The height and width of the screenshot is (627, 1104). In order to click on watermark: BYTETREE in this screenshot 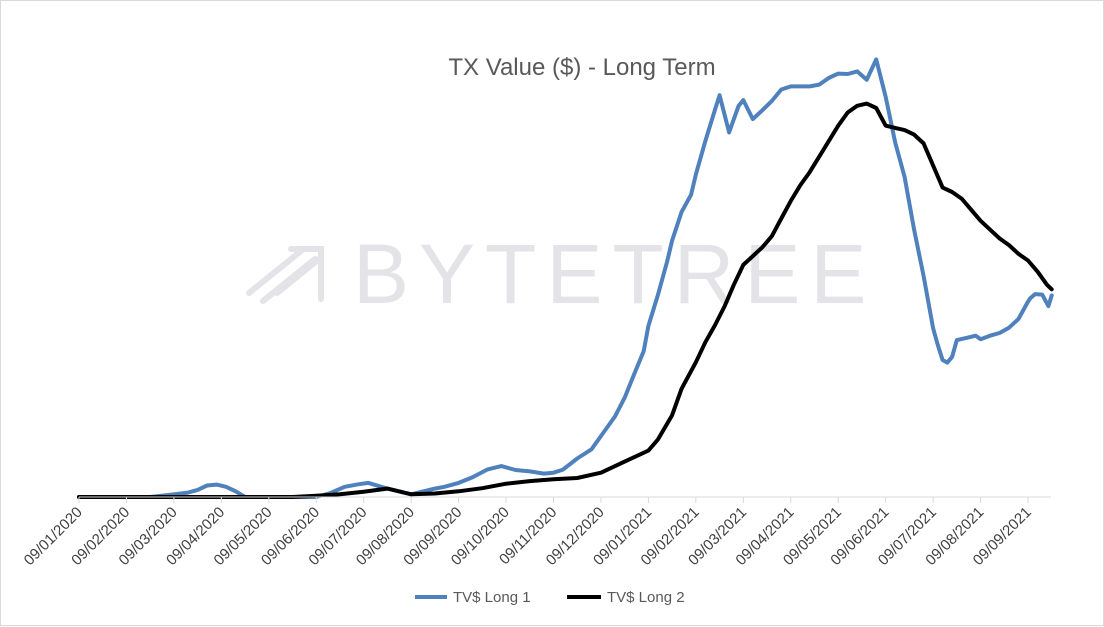, I will do `click(561, 274)`.